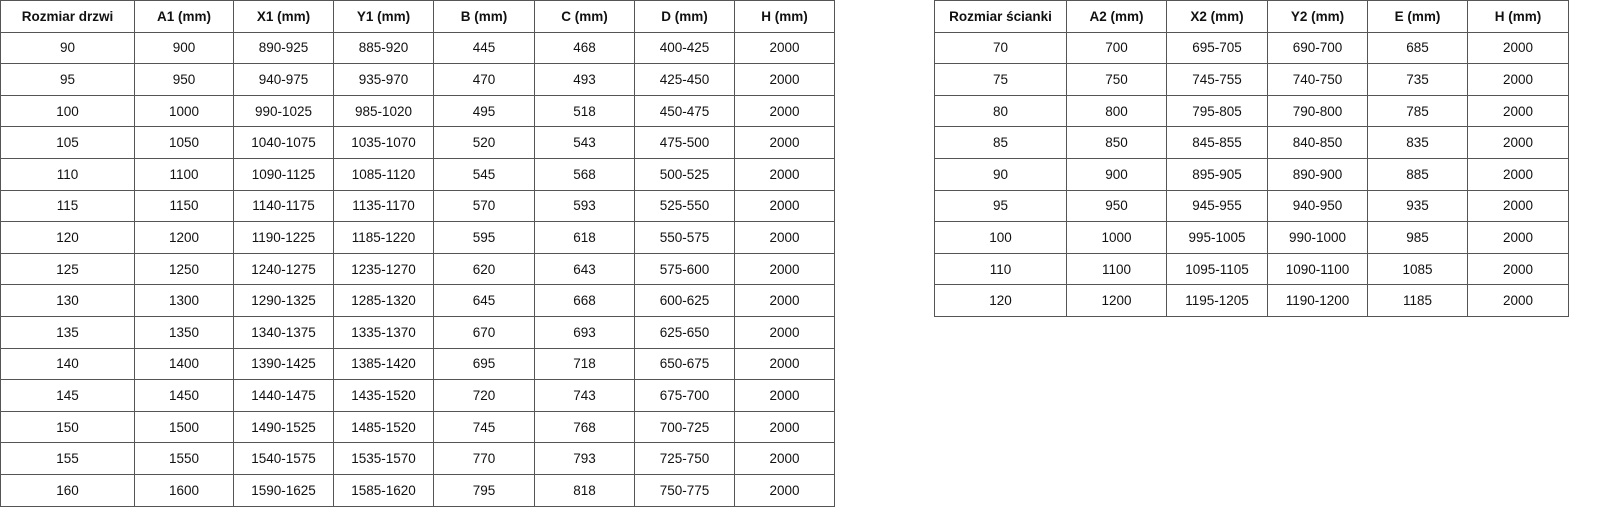 The height and width of the screenshot is (514, 1600). What do you see at coordinates (1116, 142) in the screenshot?
I see `table-cell: 850` at bounding box center [1116, 142].